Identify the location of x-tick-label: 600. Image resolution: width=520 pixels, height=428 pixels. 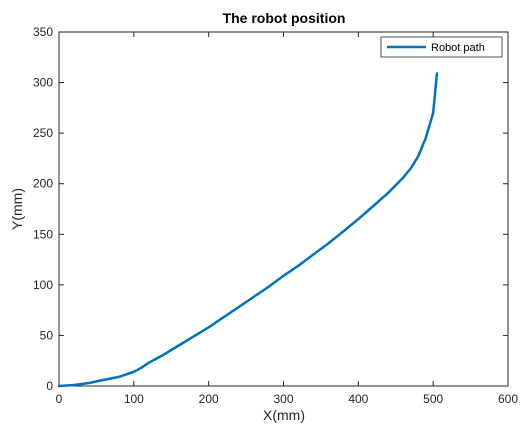
(508, 399).